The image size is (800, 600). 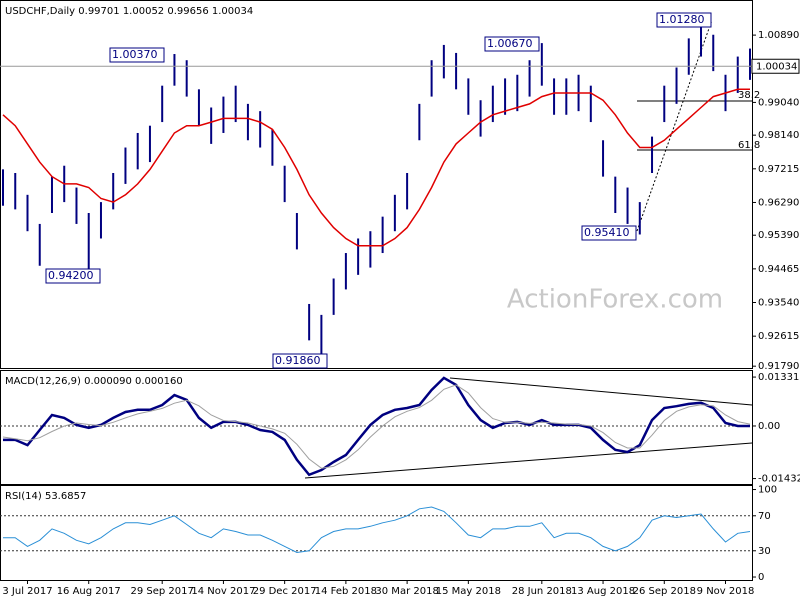 I want to click on annotation: 0.94200, so click(x=71, y=275).